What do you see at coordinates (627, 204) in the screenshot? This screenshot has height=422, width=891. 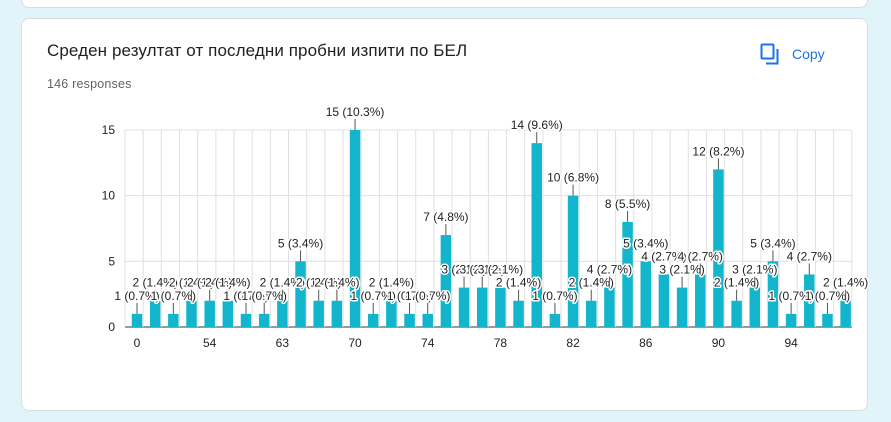 I see `data-label: 8 (5.5%)` at bounding box center [627, 204].